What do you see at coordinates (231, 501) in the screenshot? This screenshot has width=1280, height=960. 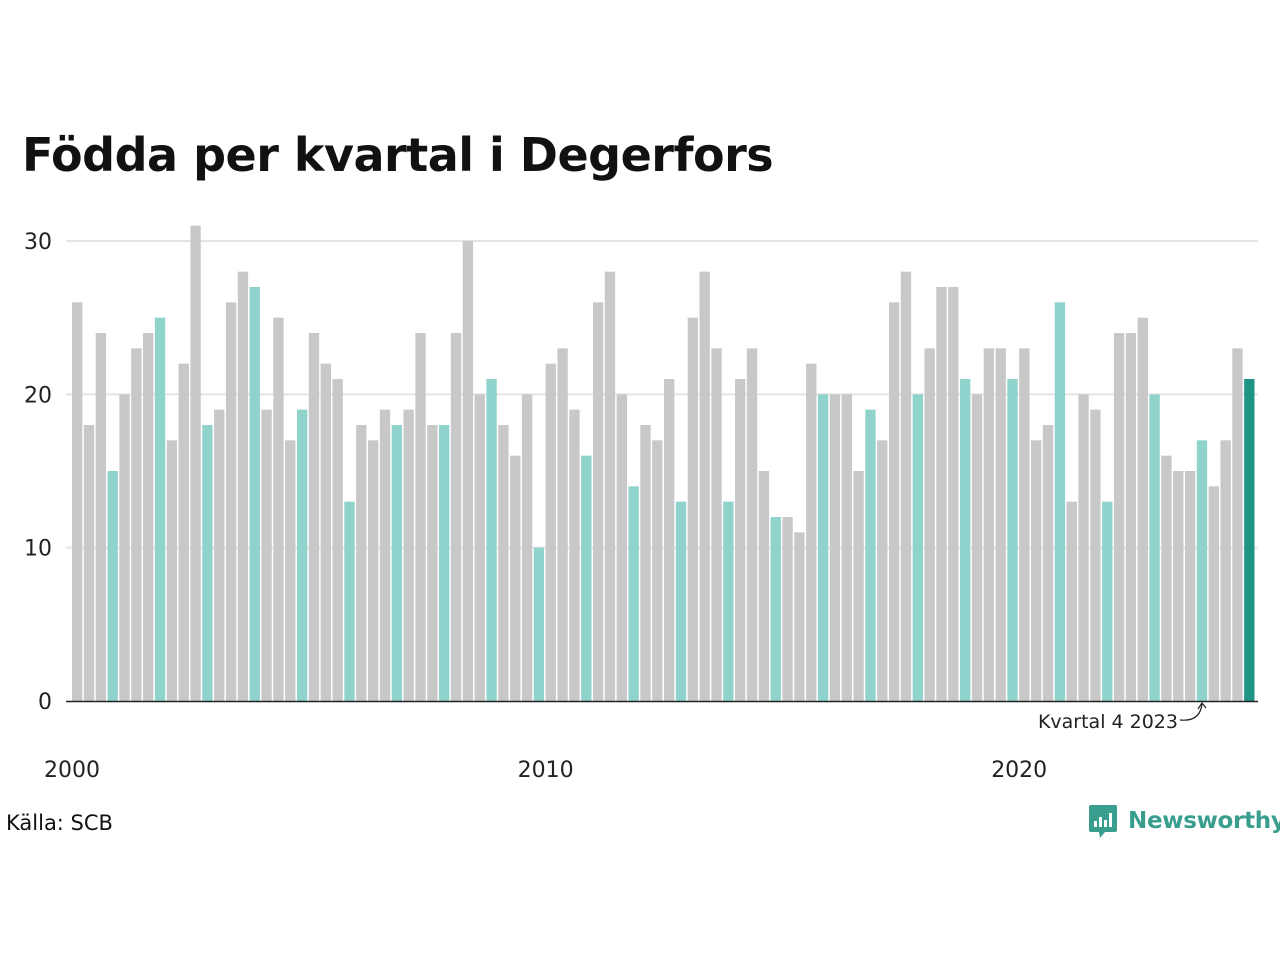 I see `bar-2003-q2` at bounding box center [231, 501].